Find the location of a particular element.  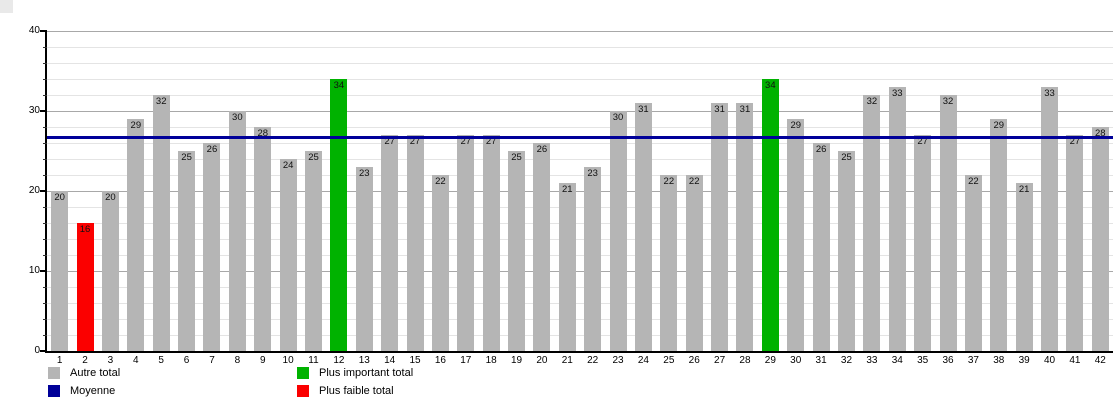

bar: 28 is located at coordinates (1100, 239).